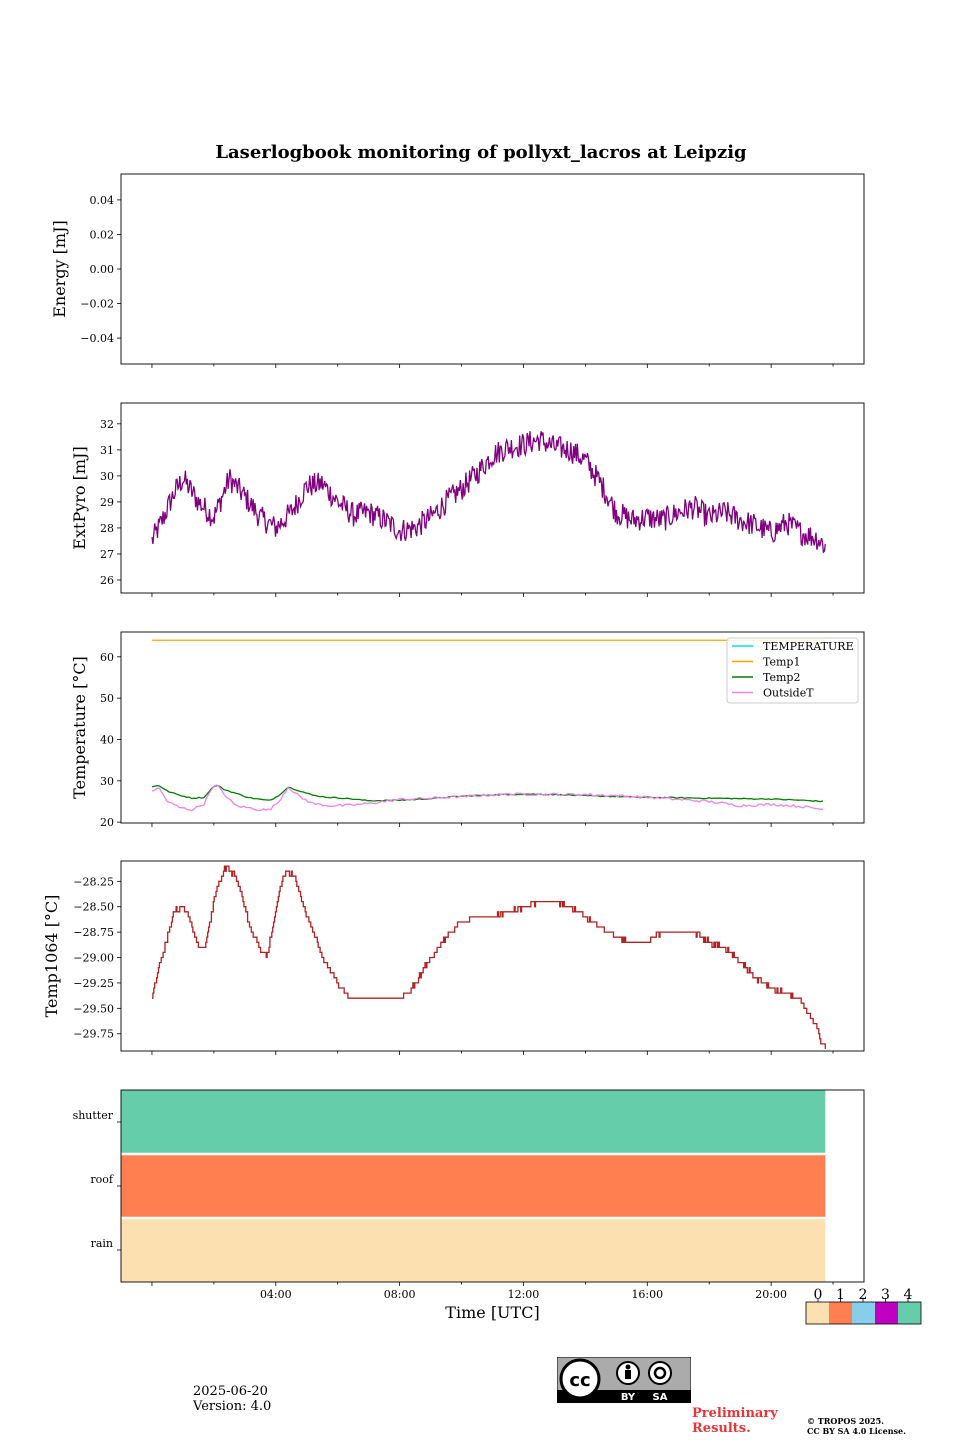 Image resolution: width=960 pixels, height=1440 pixels. What do you see at coordinates (107, 739) in the screenshot?
I see `y-tick-label: 40` at bounding box center [107, 739].